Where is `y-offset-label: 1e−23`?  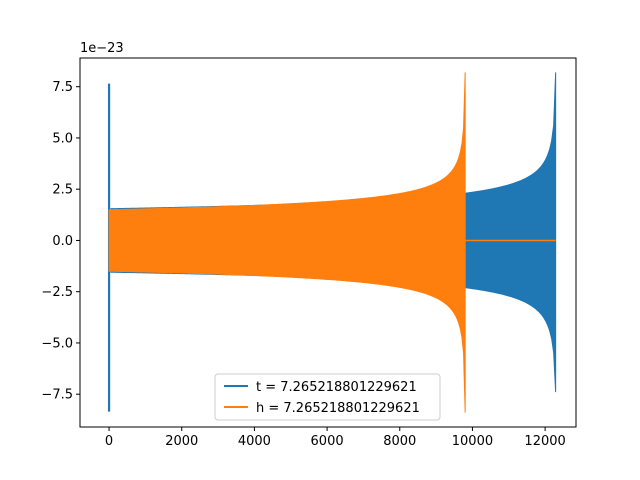 y-offset-label: 1e−23 is located at coordinates (102, 48).